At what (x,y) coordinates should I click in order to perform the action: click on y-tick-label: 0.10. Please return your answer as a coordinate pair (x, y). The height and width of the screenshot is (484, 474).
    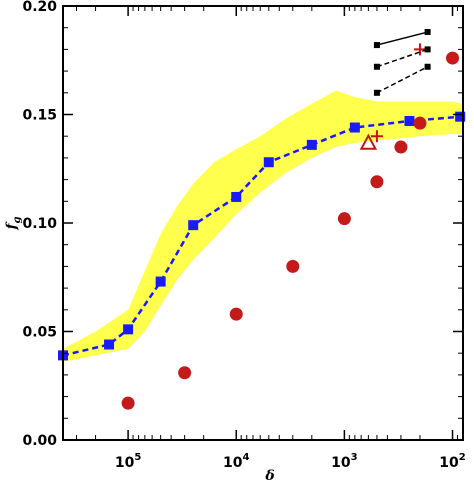
    Looking at the image, I should click on (39, 224).